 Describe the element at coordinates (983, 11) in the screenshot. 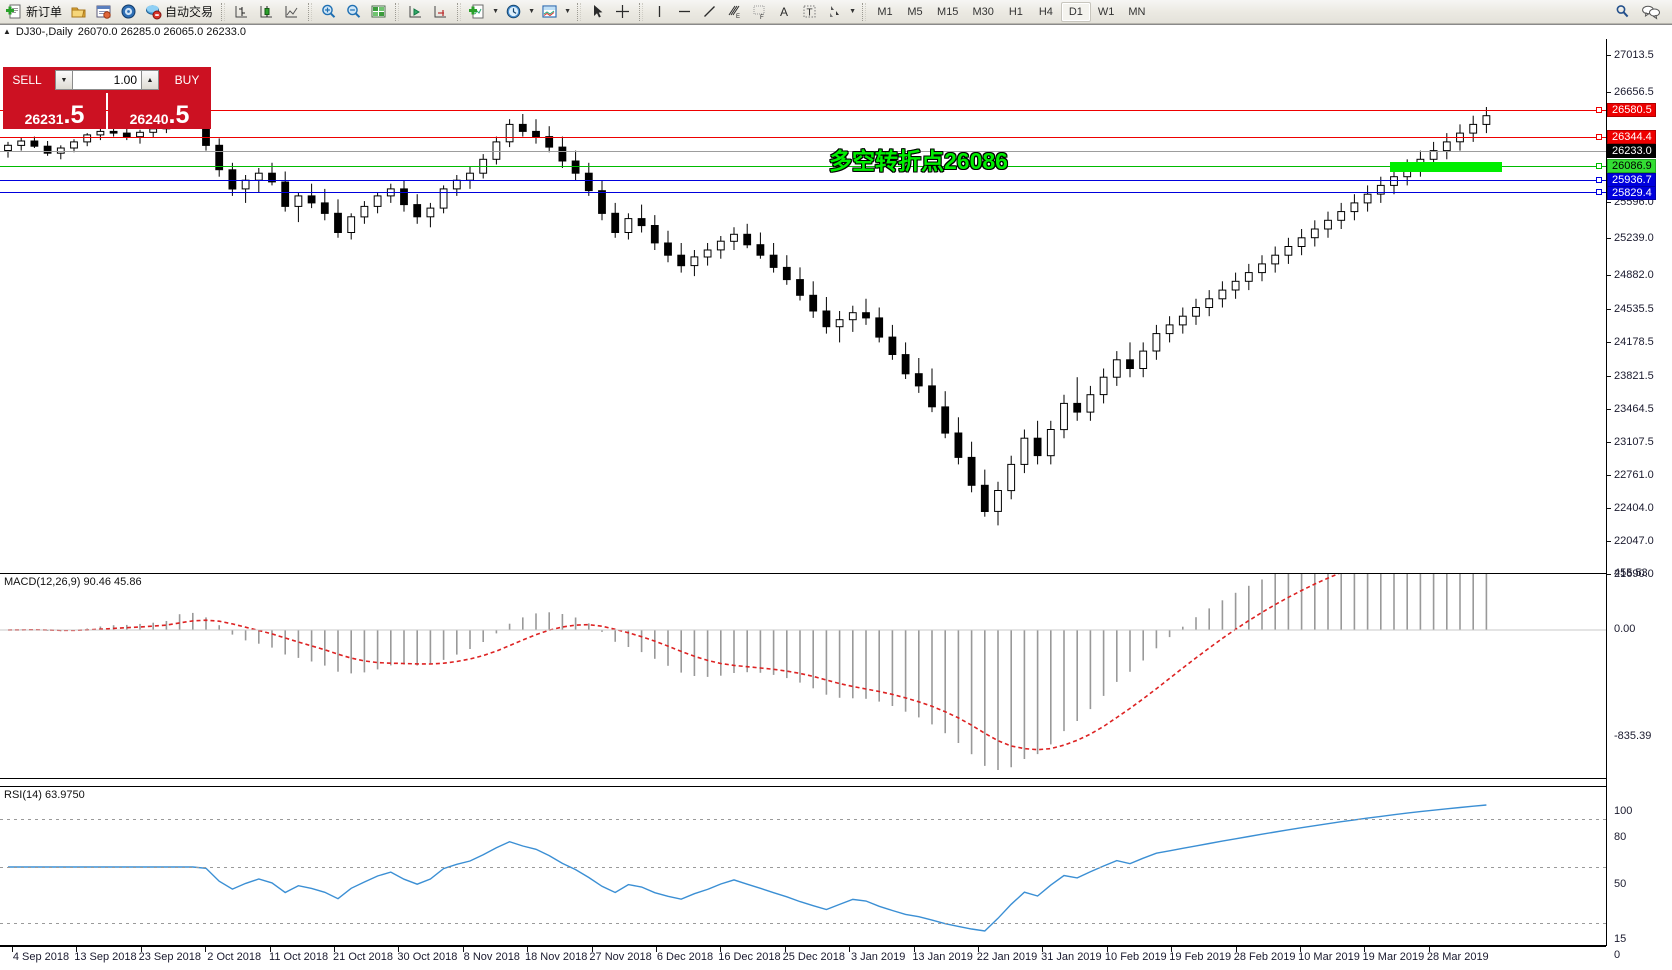

I see `timeframe-m30: M30` at that location.